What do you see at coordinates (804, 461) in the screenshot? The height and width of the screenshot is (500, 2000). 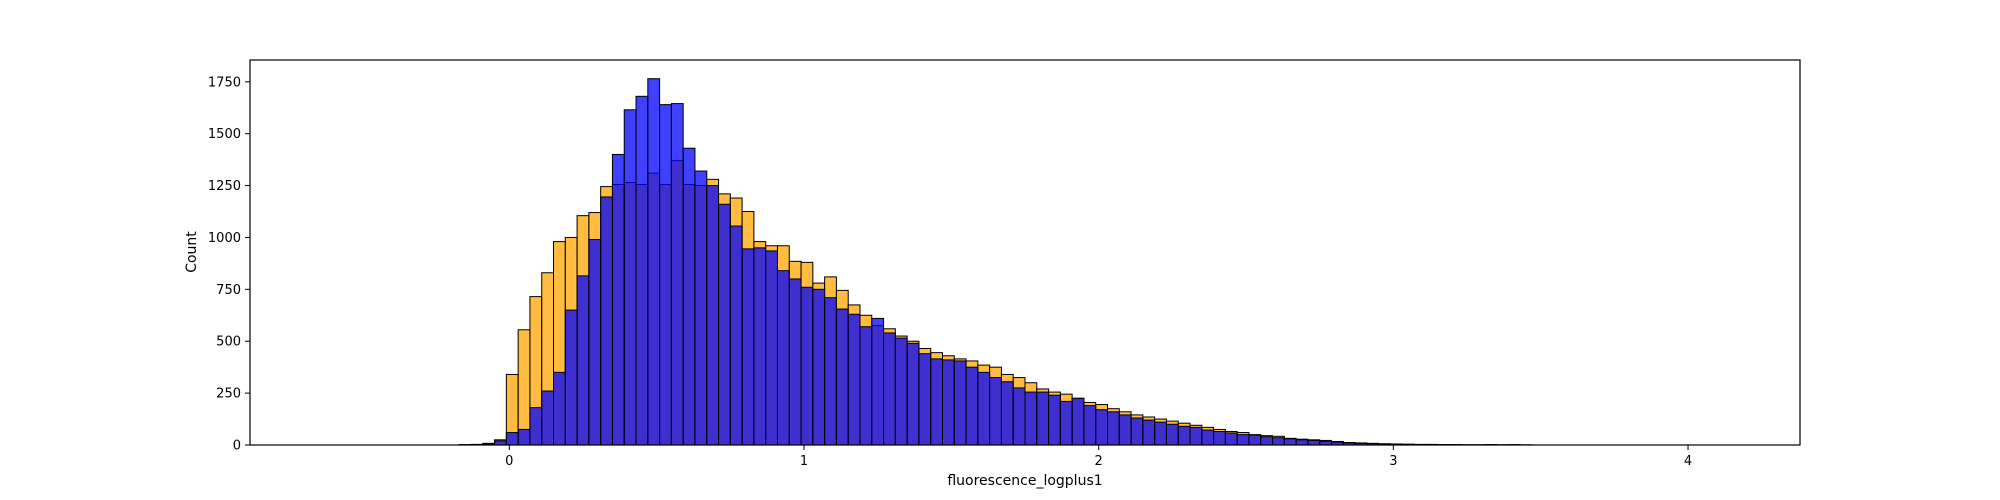 I see `x-tick-label: 1` at bounding box center [804, 461].